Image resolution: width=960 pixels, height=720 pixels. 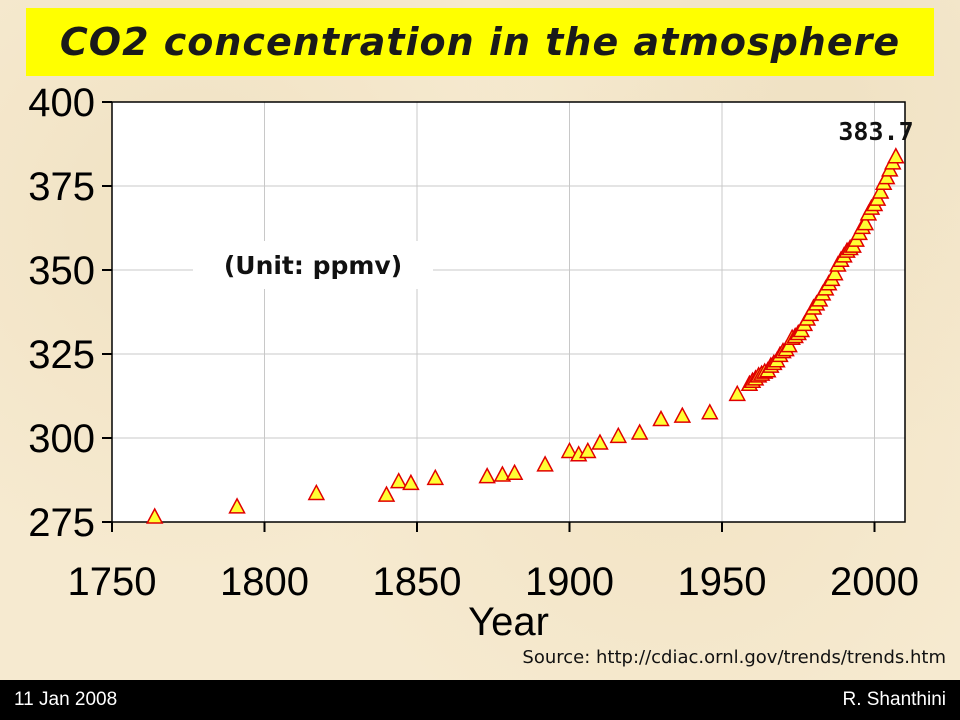 I want to click on x-axis-label: Year, so click(x=508, y=622).